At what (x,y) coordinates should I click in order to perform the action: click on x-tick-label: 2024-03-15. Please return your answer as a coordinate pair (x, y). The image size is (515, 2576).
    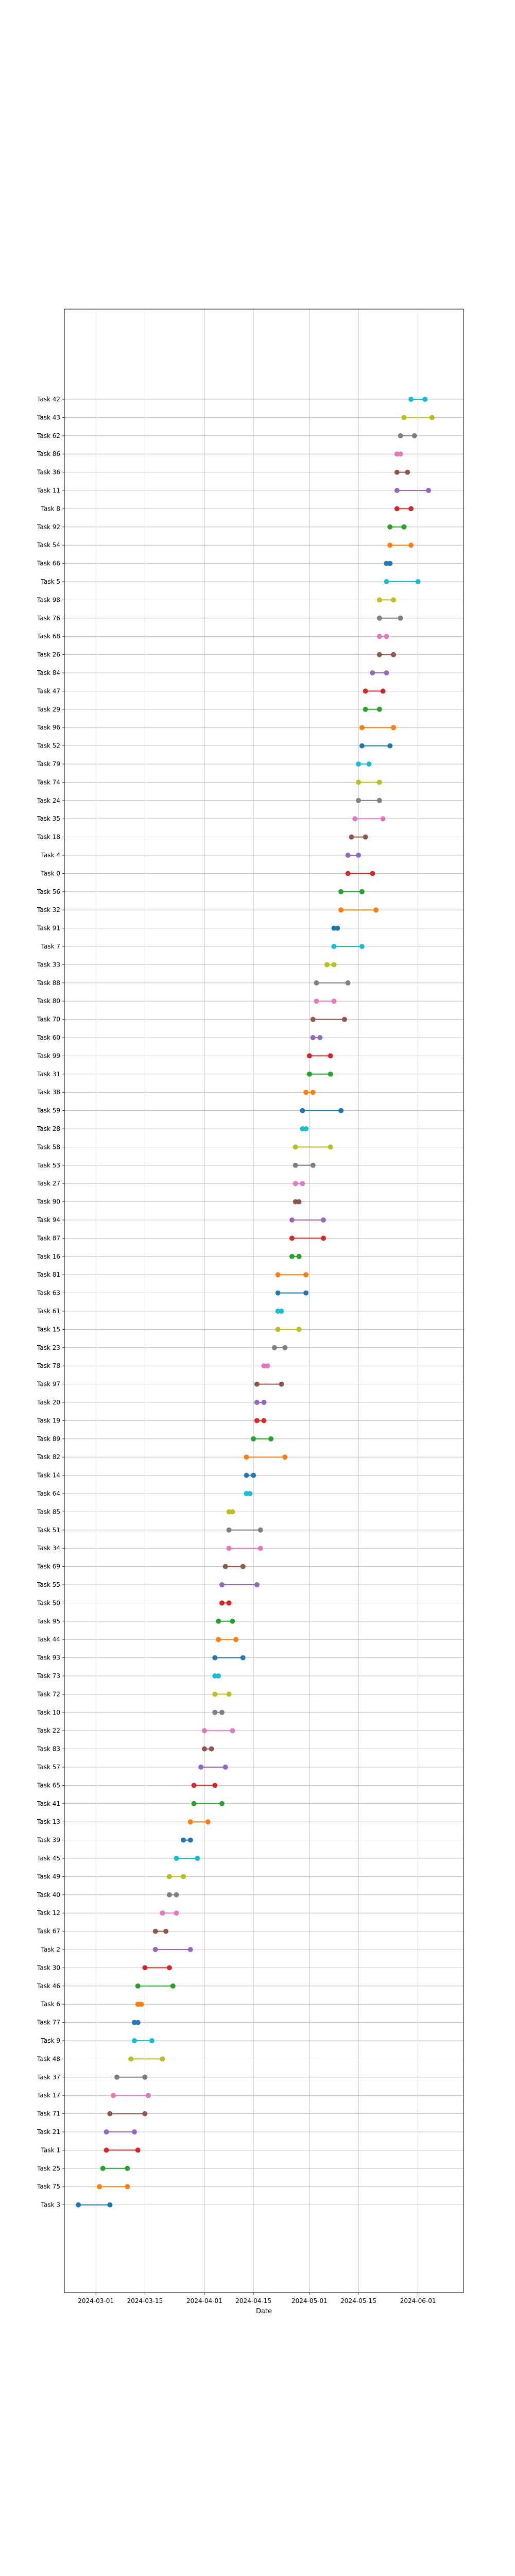
    Looking at the image, I should click on (145, 2300).